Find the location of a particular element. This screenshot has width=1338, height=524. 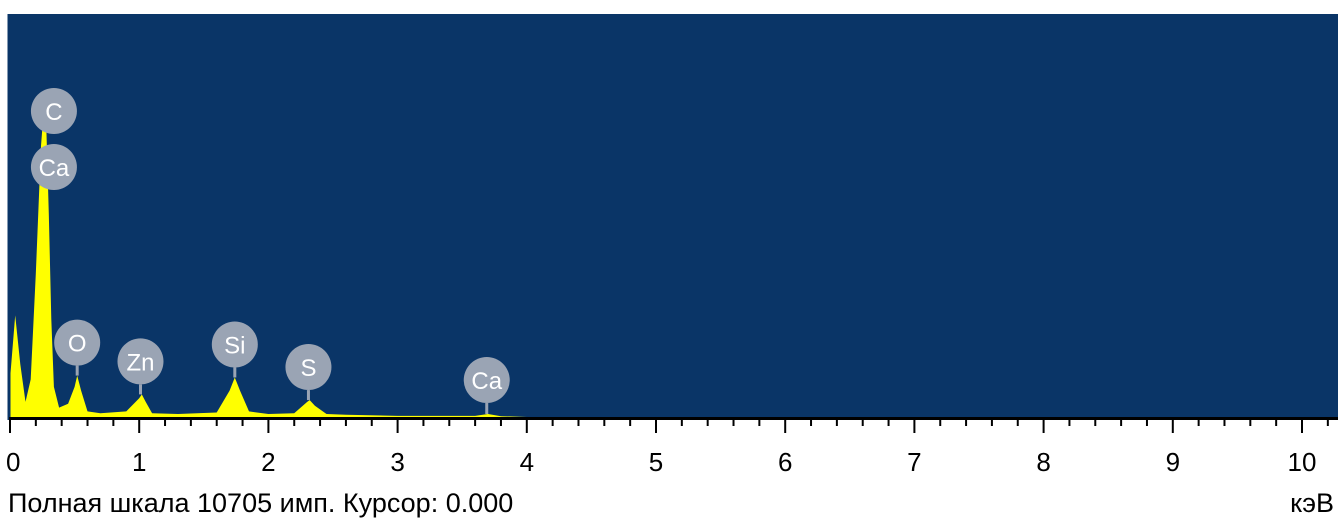

x-tick-label: 8 is located at coordinates (1043, 462).